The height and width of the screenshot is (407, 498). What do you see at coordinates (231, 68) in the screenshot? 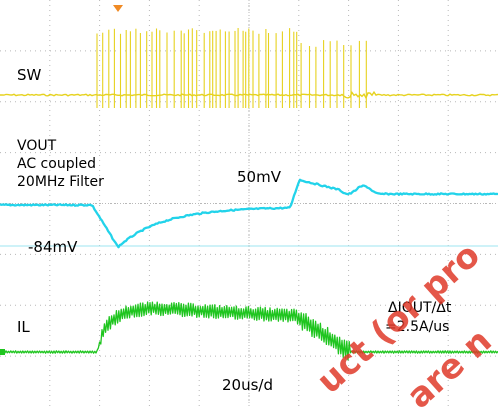
I see `sw-trace-pulses` at bounding box center [231, 68].